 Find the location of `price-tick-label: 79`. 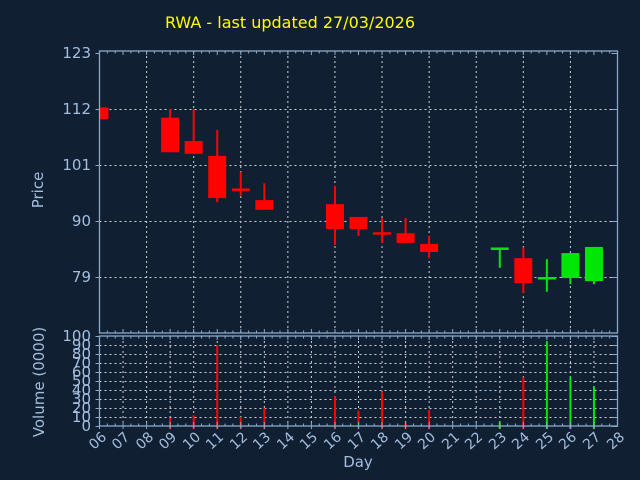

price-tick-label: 79 is located at coordinates (81, 277).